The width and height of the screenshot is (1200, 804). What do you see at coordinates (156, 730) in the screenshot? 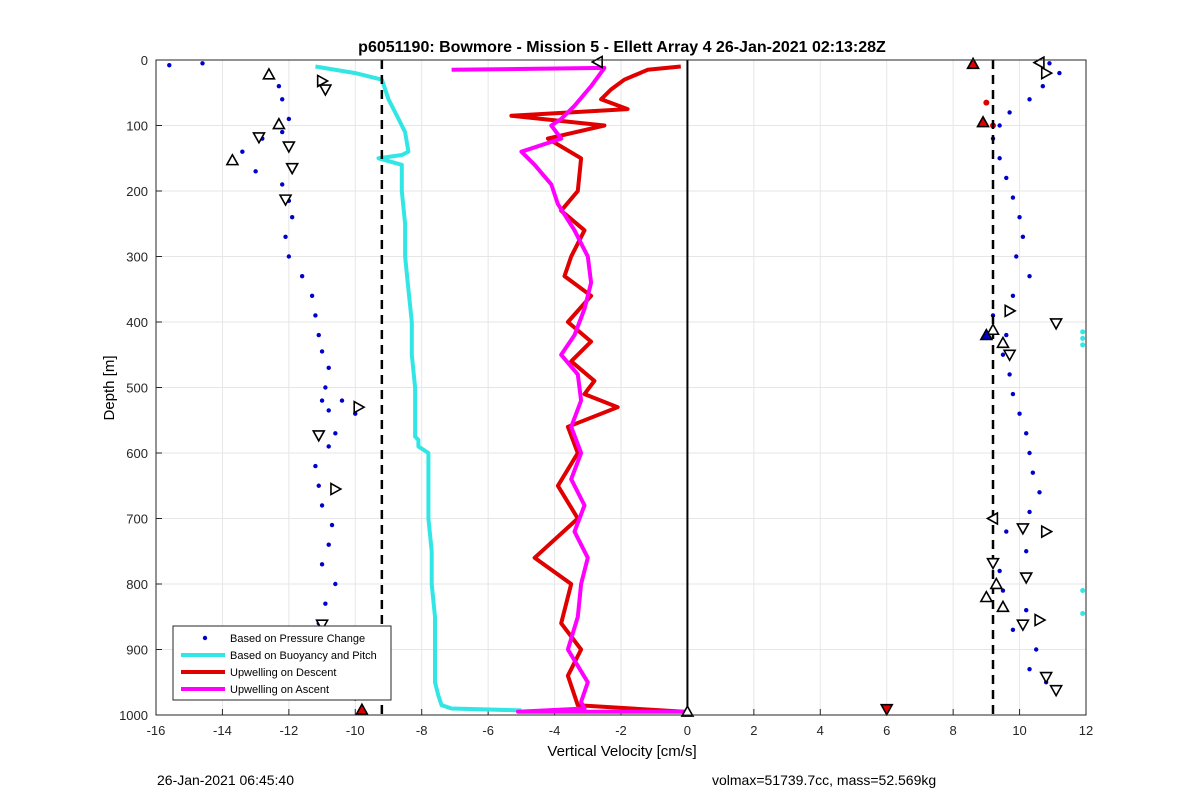
I see `x-tick-label: -16` at bounding box center [156, 730].